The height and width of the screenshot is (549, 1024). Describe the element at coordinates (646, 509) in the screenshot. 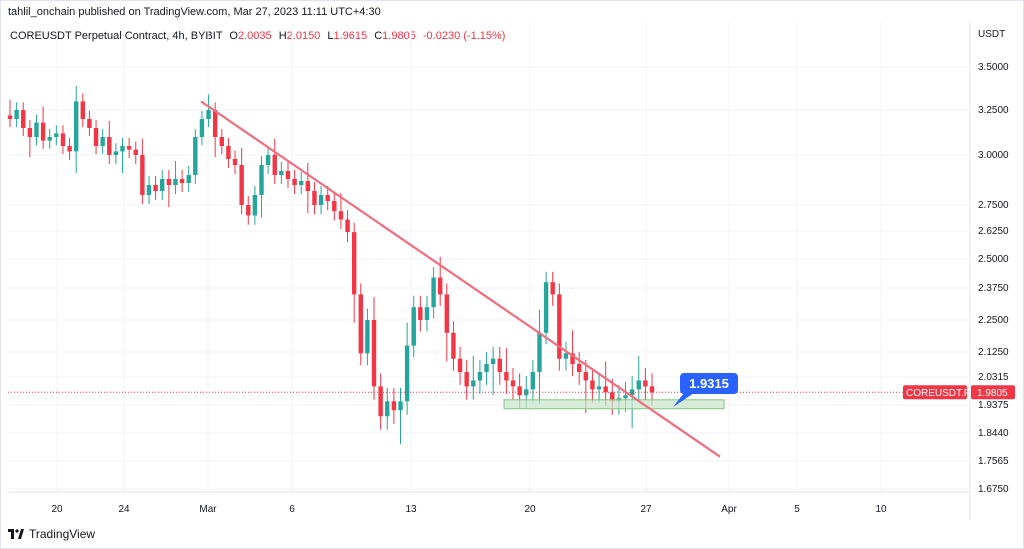

I see `time-tick-label: 27` at that location.